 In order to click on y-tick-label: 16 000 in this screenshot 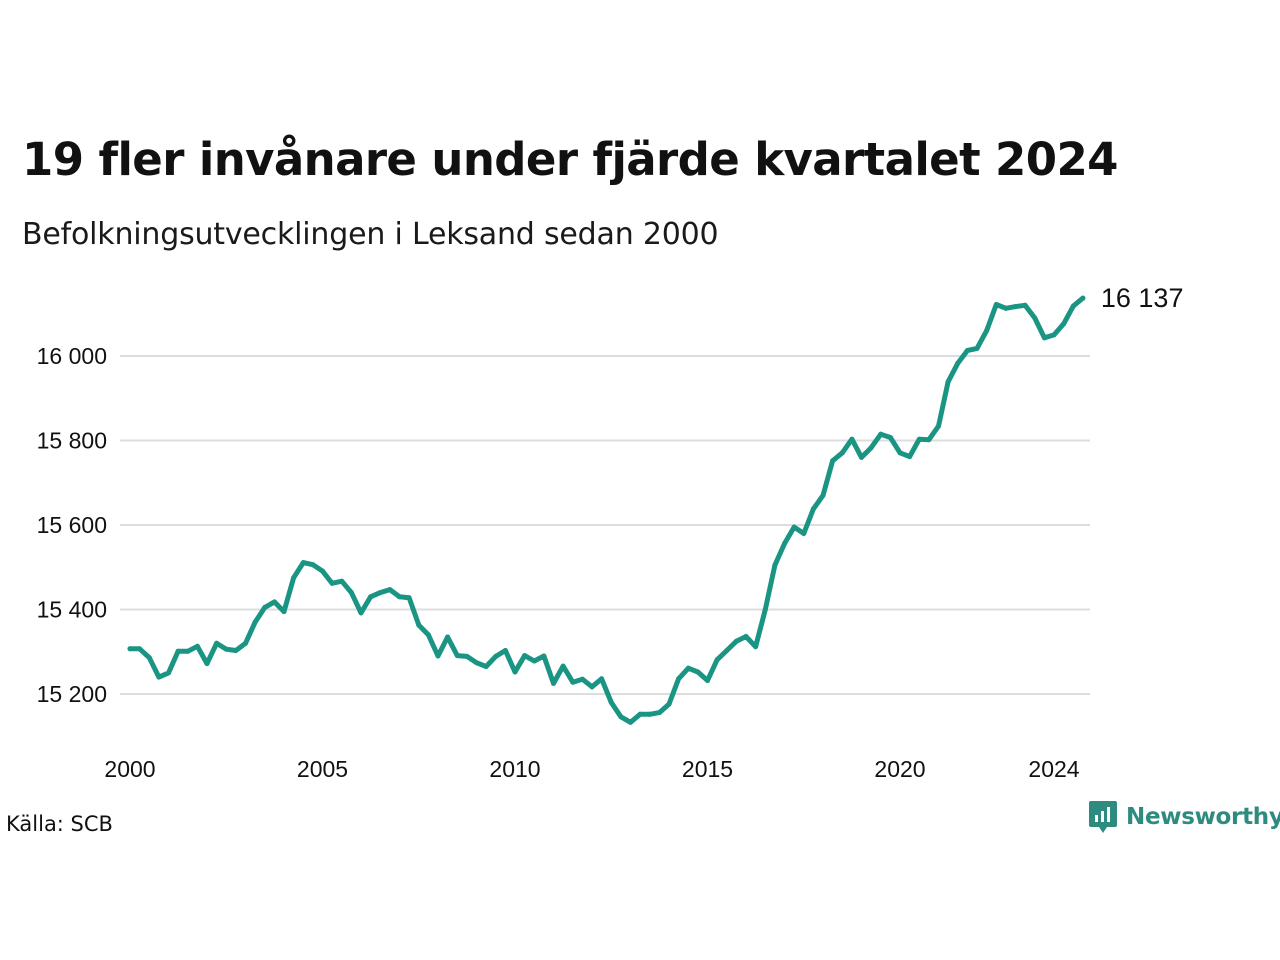, I will do `click(72, 356)`.